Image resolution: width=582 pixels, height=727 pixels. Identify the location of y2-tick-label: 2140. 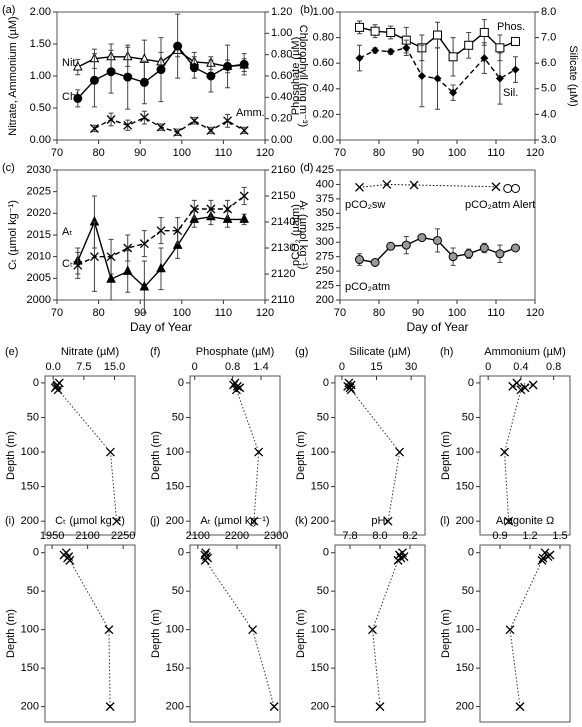
(283, 222).